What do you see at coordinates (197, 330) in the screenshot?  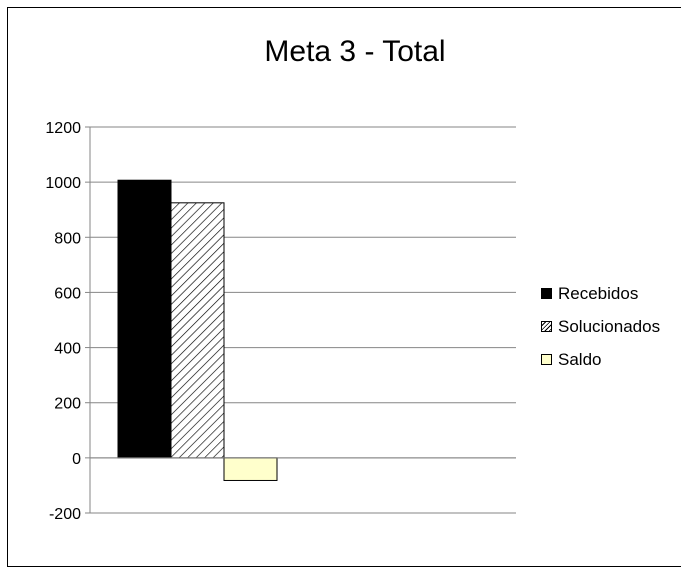 I see `bar-solucionados` at bounding box center [197, 330].